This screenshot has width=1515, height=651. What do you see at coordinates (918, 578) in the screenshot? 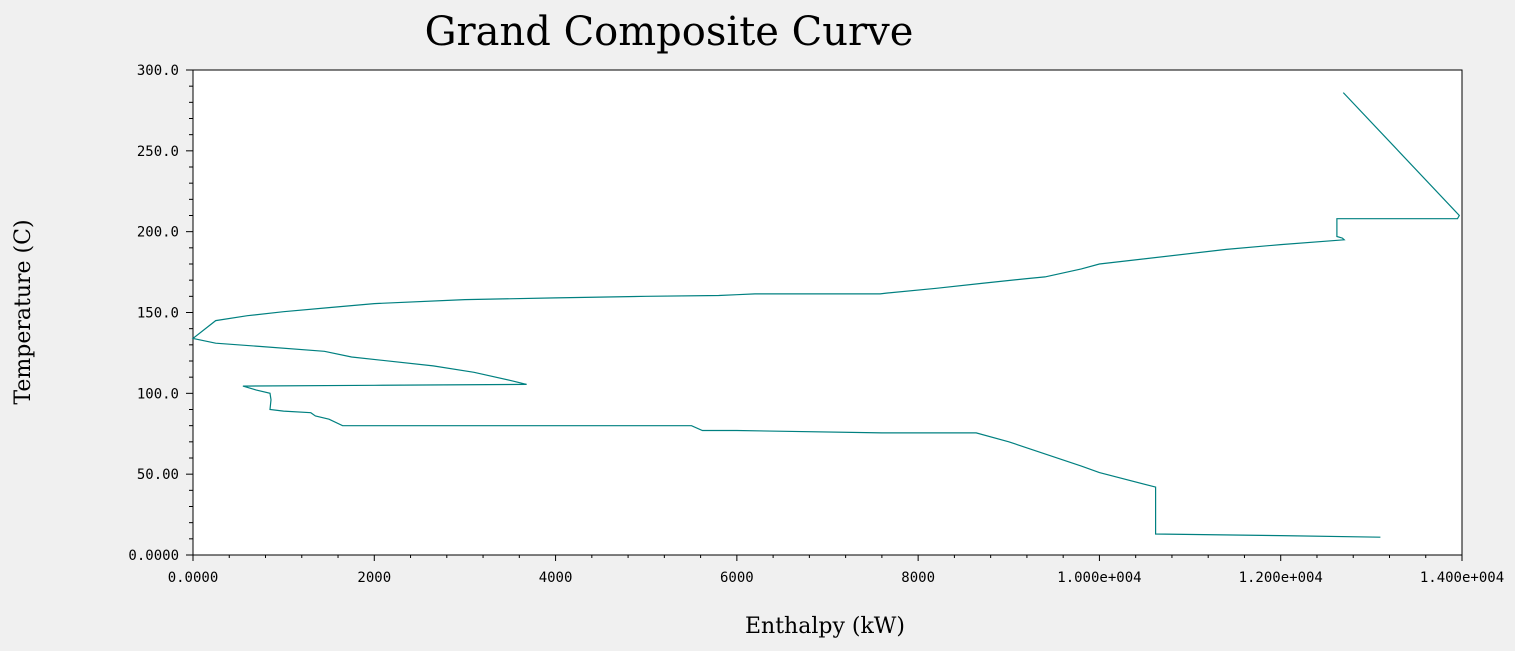
I see `x-tick-label-4: 8000` at bounding box center [918, 578].